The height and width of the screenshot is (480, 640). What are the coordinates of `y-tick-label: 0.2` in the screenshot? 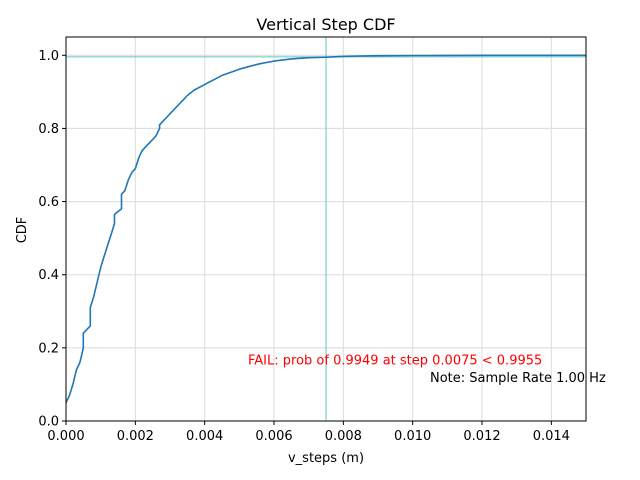 It's located at (48, 348).